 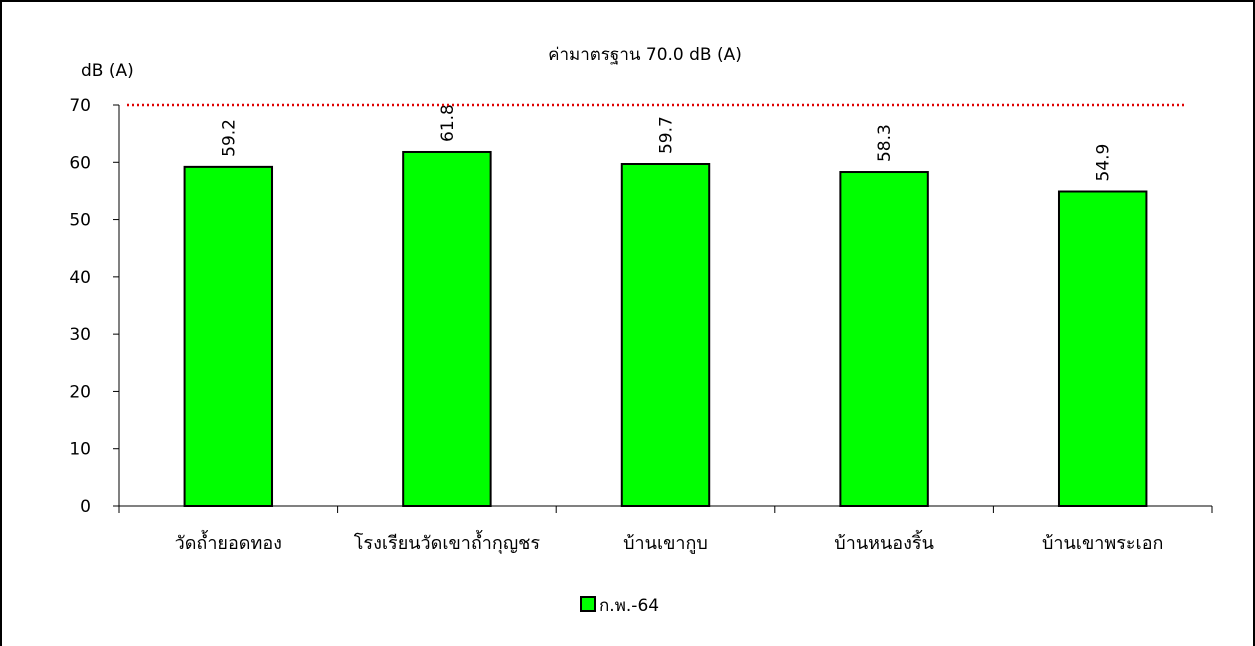 What do you see at coordinates (665, 543) in the screenshot?
I see `x-tick-label: บ้านเขากูบ` at bounding box center [665, 543].